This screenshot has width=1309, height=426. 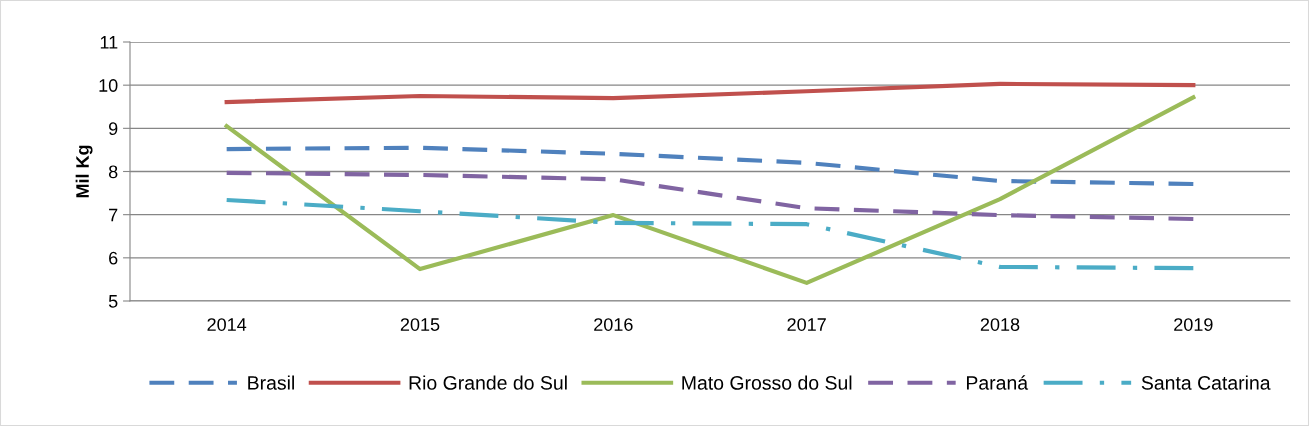 I want to click on x-tick-label: 2016, so click(x=613, y=324).